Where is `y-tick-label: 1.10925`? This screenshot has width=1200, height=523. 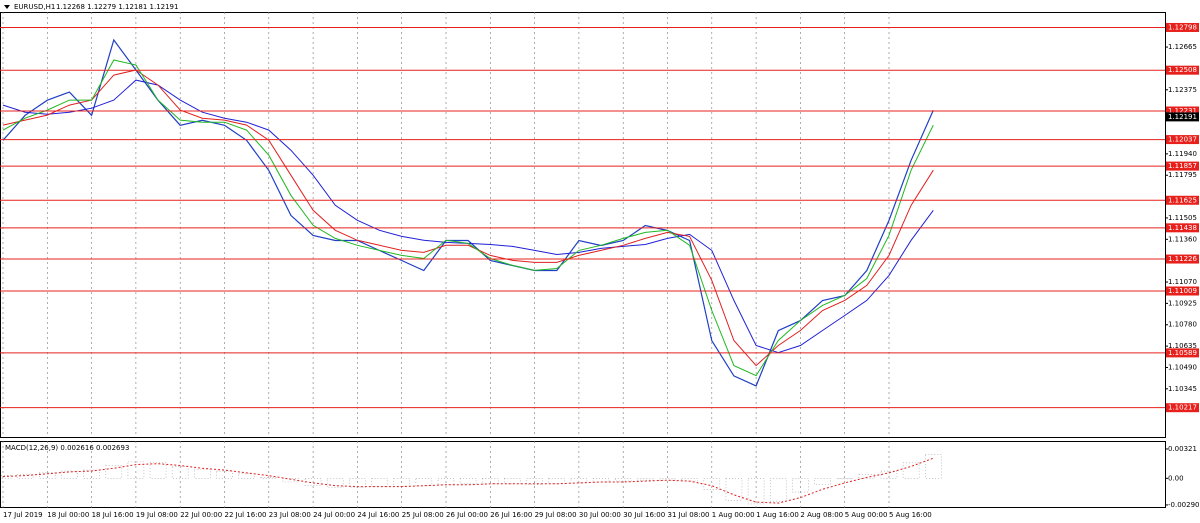
y-tick-label: 1.10925 is located at coordinates (1182, 303).